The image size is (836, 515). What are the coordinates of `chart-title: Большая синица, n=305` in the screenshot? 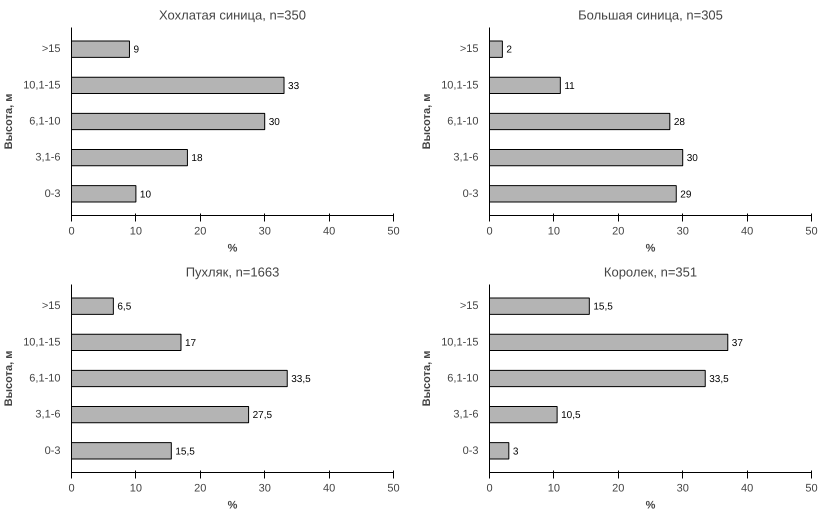 It's located at (650, 15).